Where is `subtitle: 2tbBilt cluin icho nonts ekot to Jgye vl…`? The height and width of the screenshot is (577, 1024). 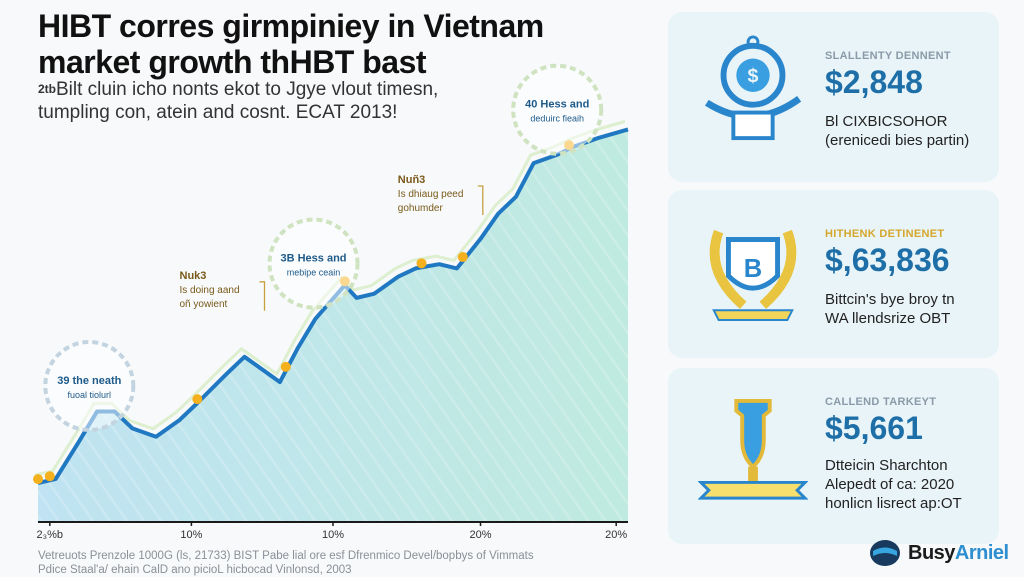
subtitle: 2tbBilt cluin icho nonts ekot to Jgye vl… is located at coordinates (238, 101).